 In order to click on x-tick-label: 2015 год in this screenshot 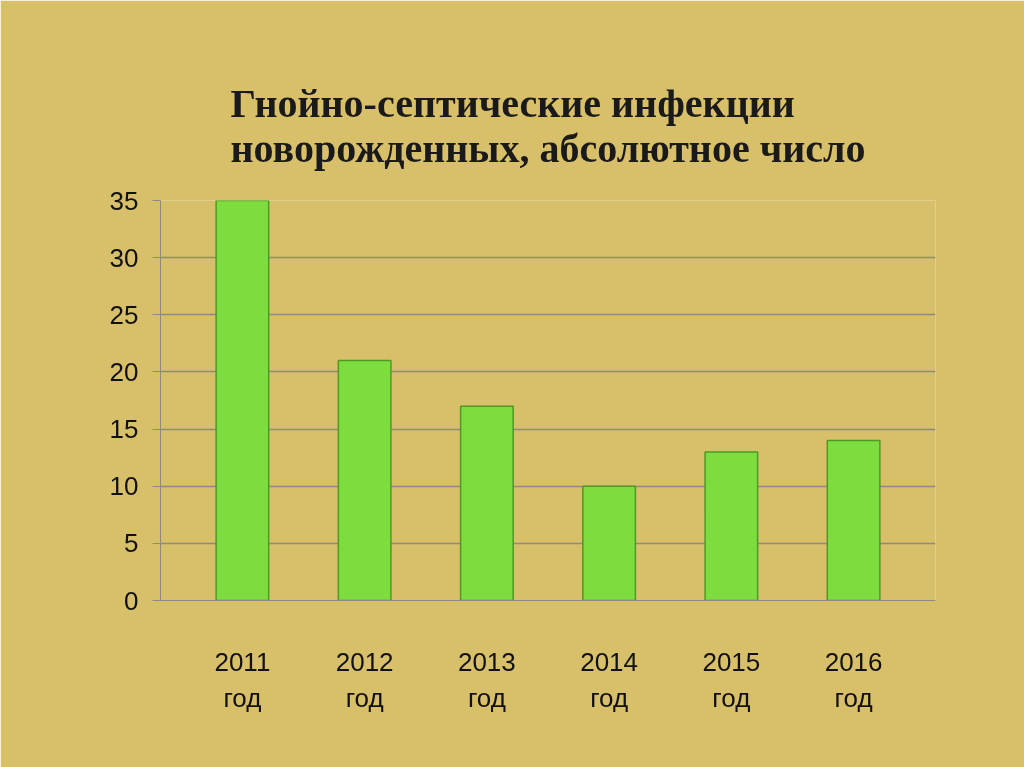, I will do `click(731, 679)`.